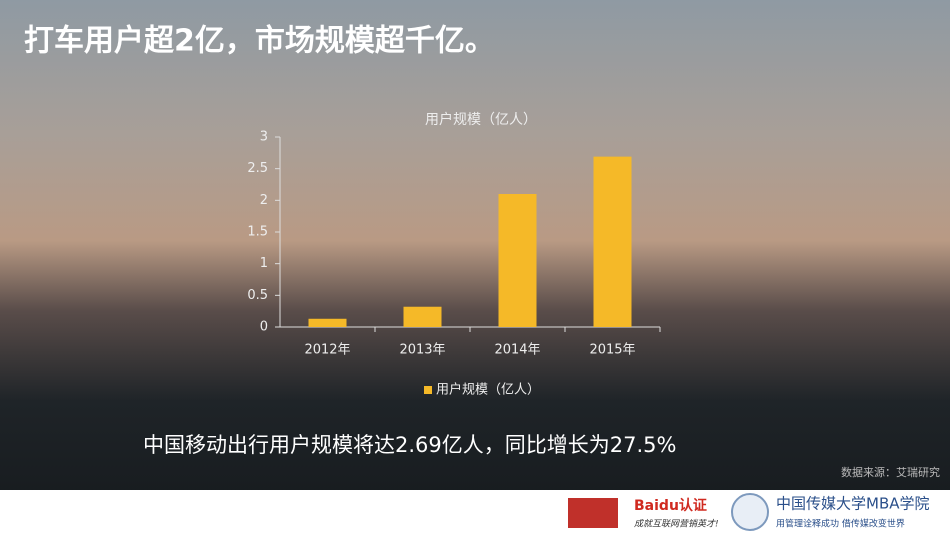 The height and width of the screenshot is (535, 950). What do you see at coordinates (517, 350) in the screenshot?
I see `x-tick-label: 2014年` at bounding box center [517, 350].